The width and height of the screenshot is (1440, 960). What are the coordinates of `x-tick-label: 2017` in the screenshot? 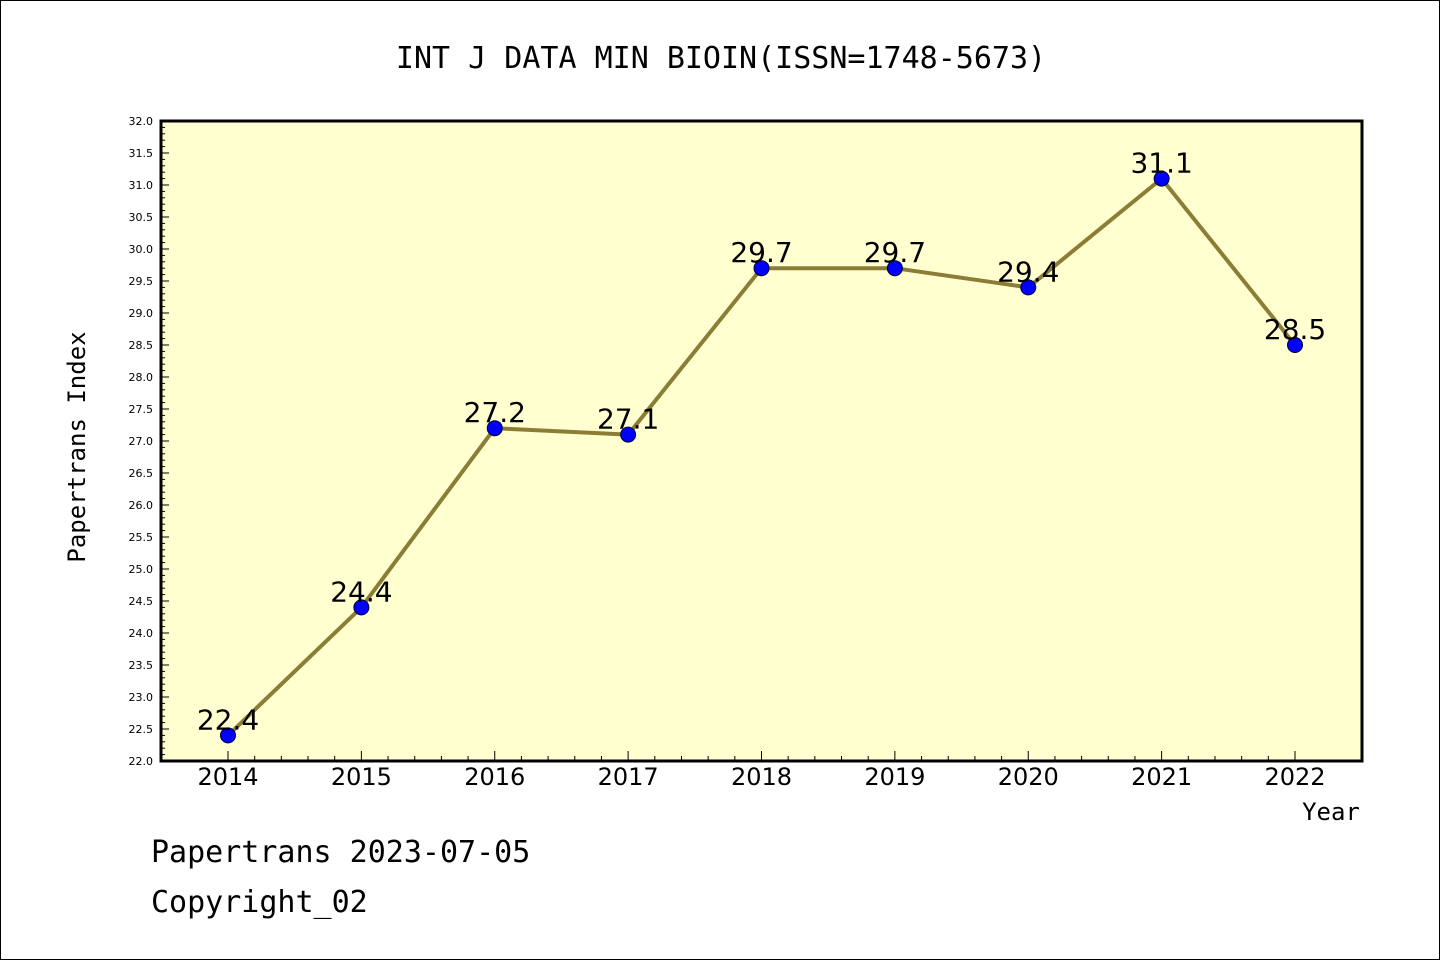 It's located at (628, 777).